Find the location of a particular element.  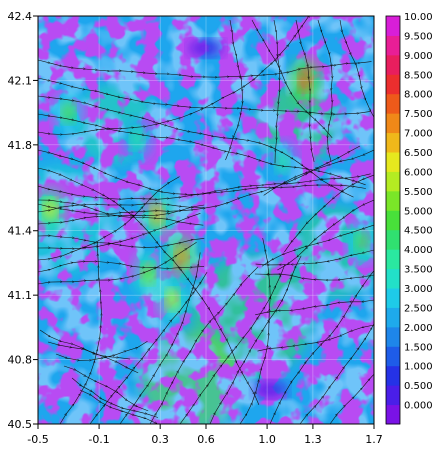

x-tick-label: -0.5 is located at coordinates (37, 439).